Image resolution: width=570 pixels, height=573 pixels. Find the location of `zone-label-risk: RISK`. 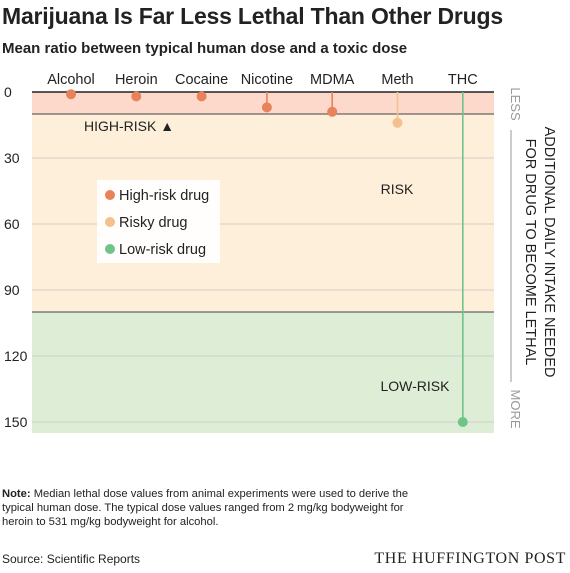

zone-label-risk: RISK is located at coordinates (397, 189).